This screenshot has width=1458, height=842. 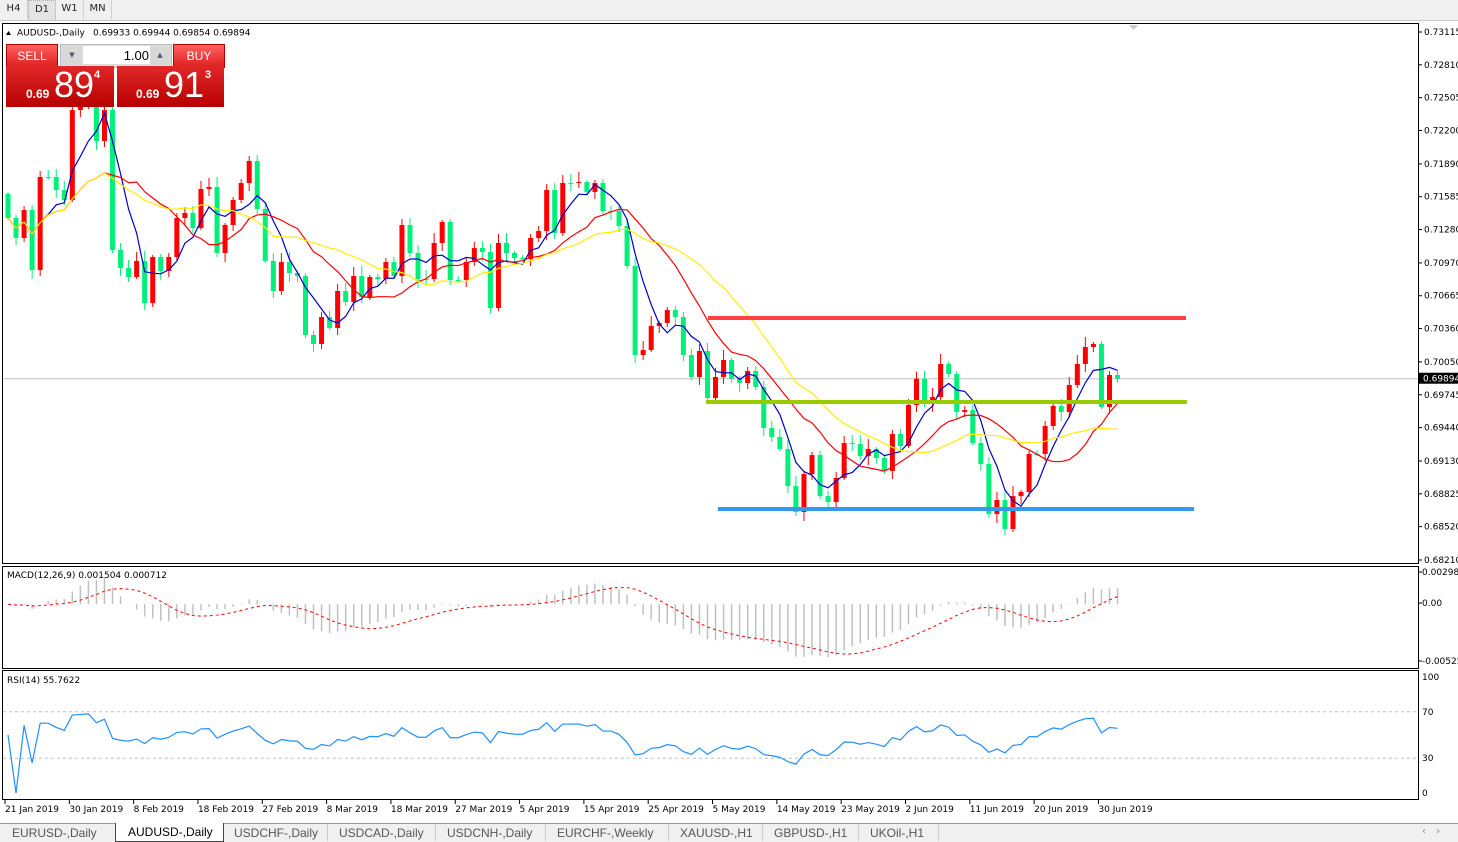 What do you see at coordinates (1441, 264) in the screenshot?
I see `price-tick-label: 0.70970` at bounding box center [1441, 264].